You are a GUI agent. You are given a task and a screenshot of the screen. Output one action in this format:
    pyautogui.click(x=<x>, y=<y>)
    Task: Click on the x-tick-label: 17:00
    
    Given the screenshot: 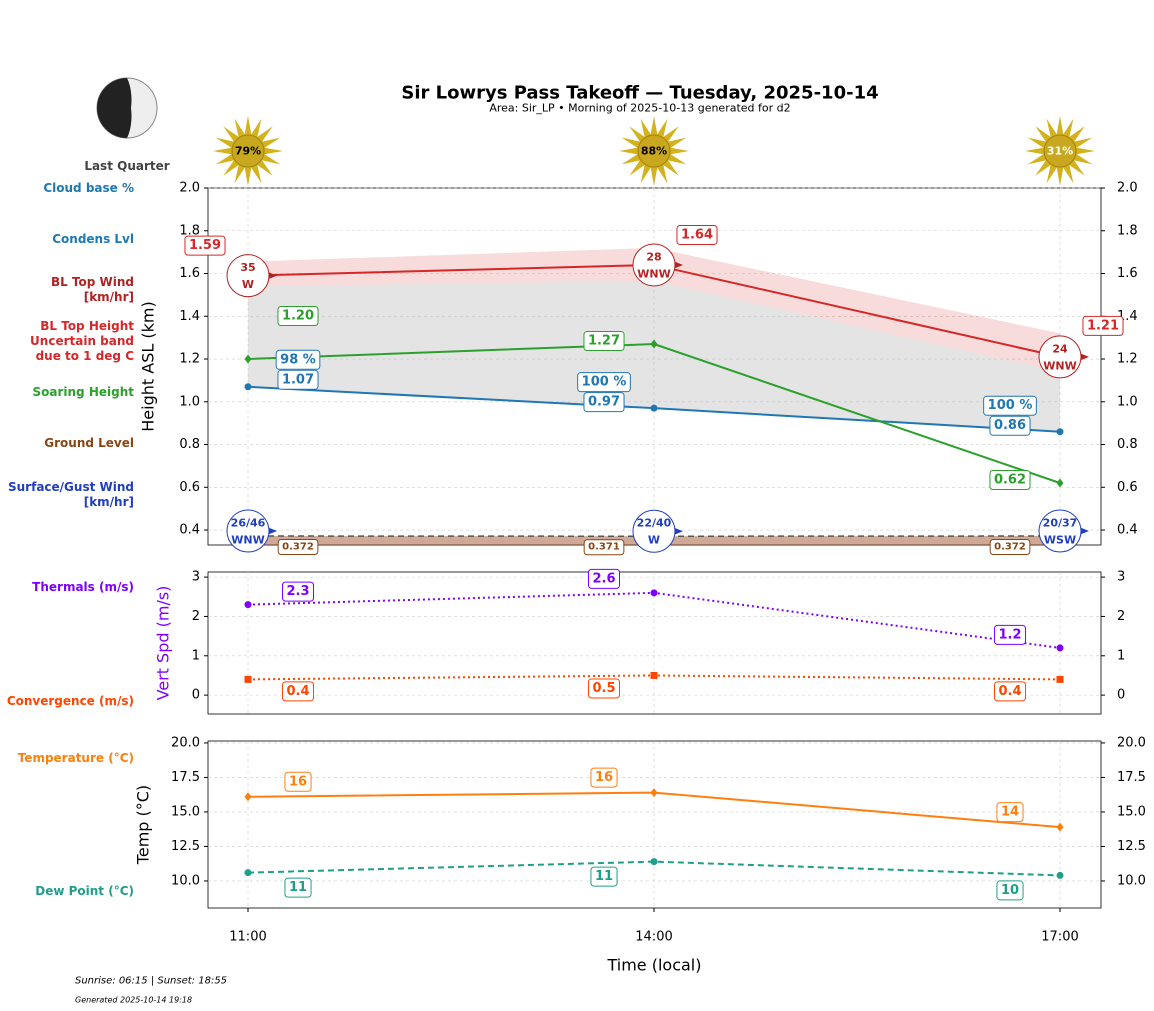 What is the action you would take?
    pyautogui.click(x=1059, y=937)
    